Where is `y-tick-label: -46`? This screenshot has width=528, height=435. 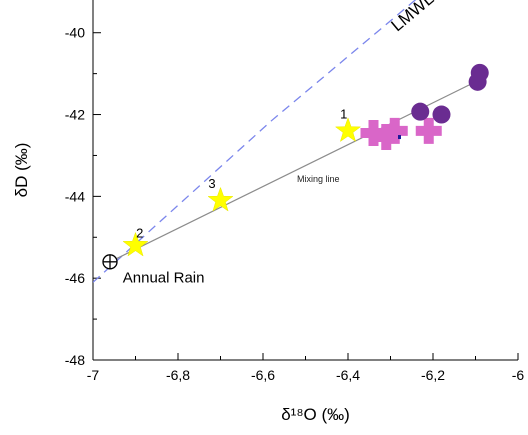 y-tick-label: -46 is located at coordinates (75, 278).